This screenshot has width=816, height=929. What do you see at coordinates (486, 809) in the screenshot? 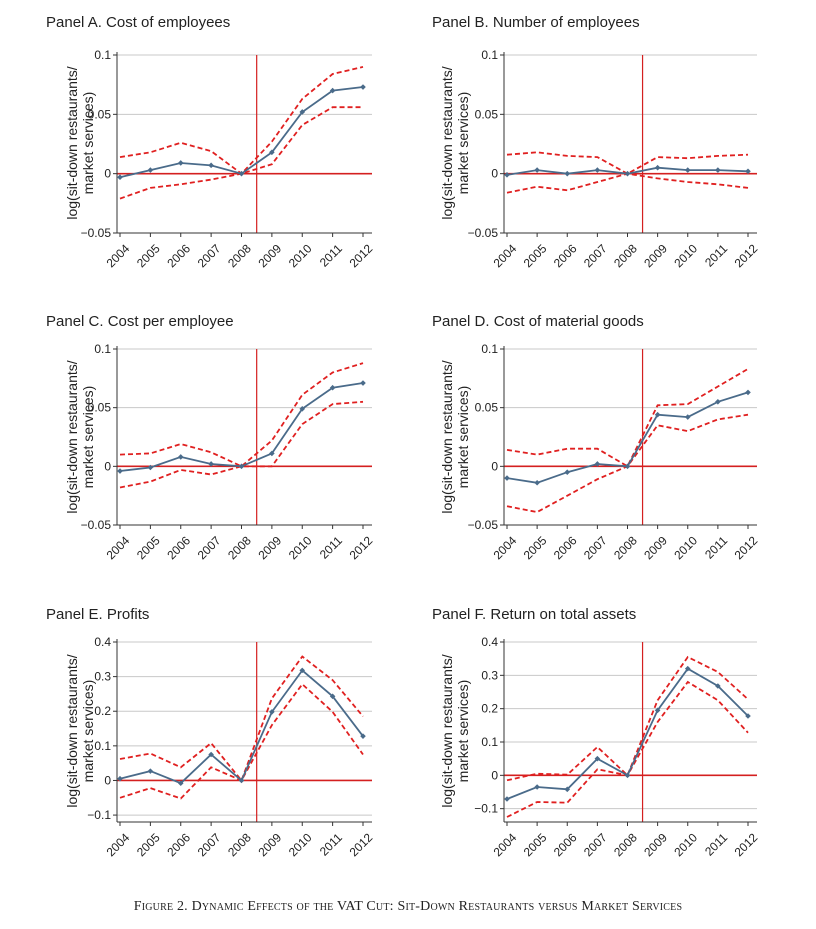
I see `y-tick-label: −0.1` at bounding box center [486, 809].